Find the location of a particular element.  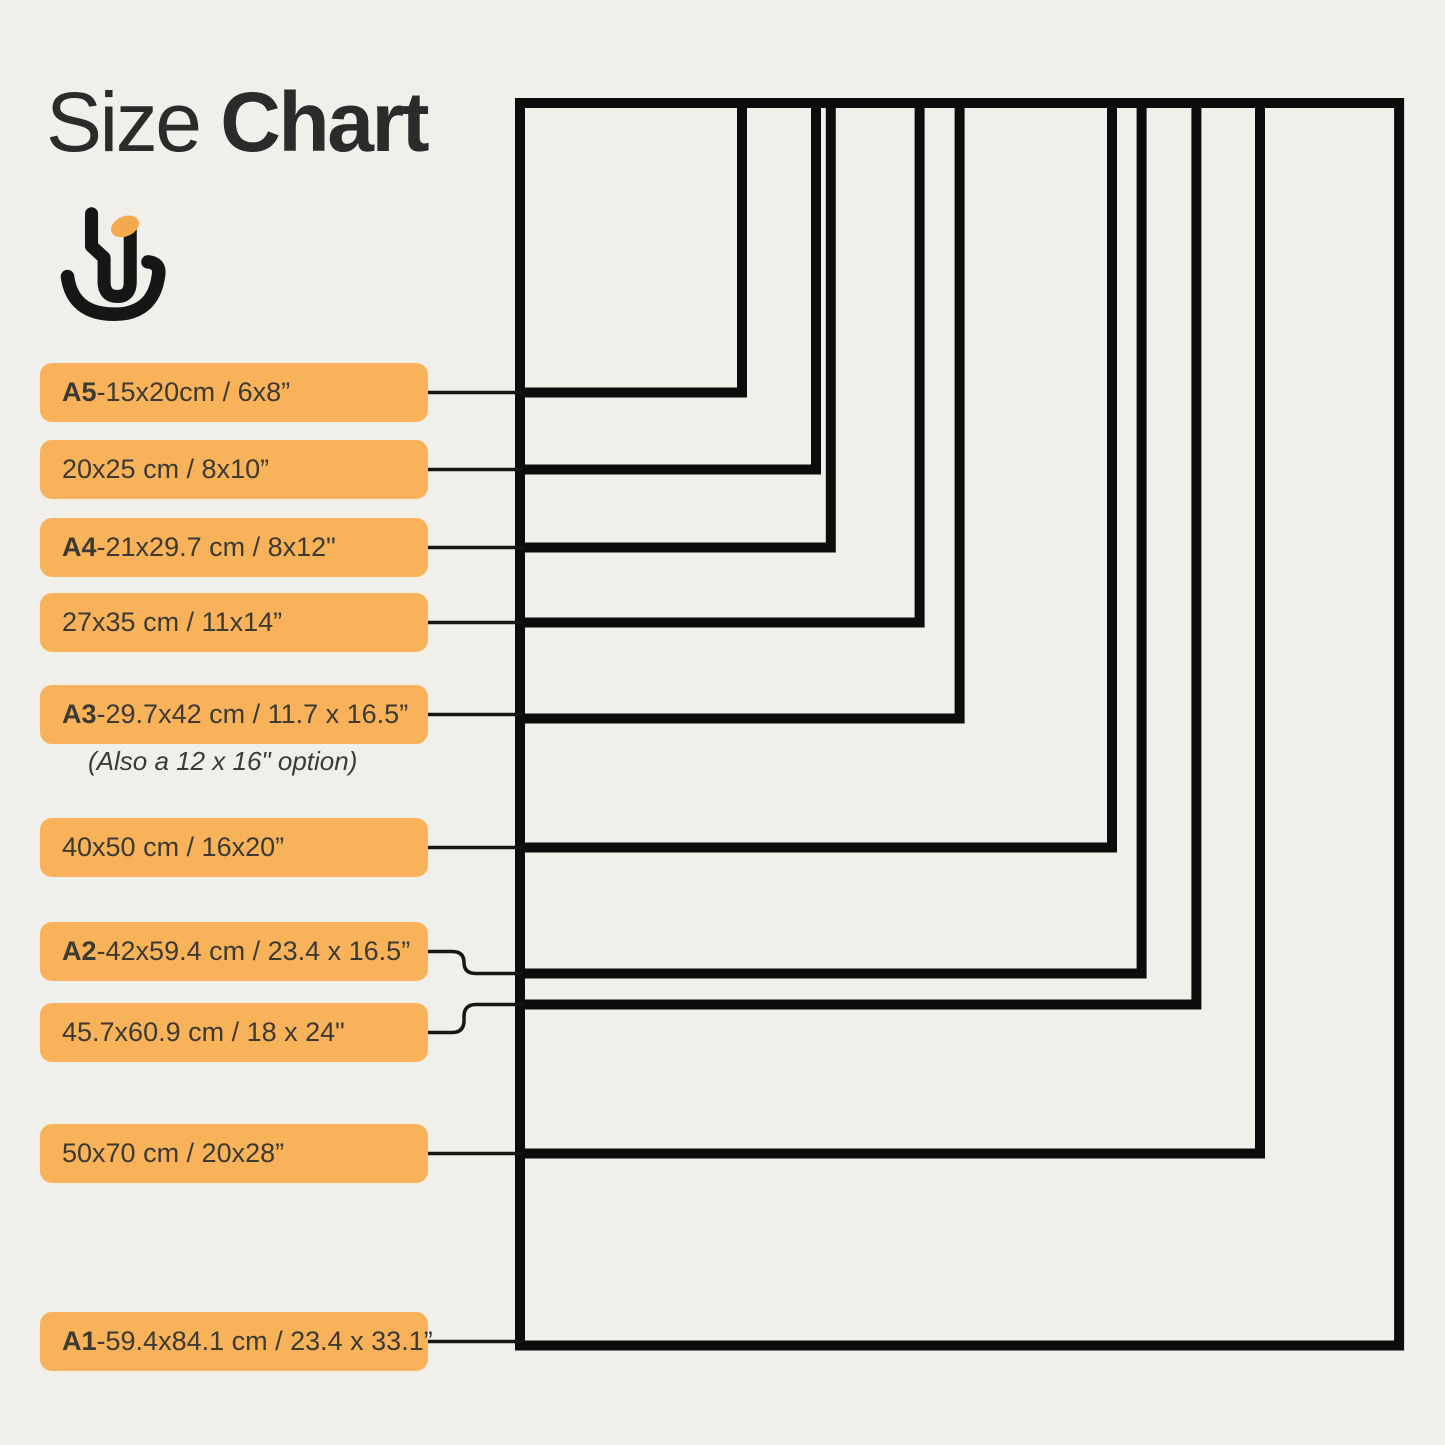

brand-logo is located at coordinates (125, 264).